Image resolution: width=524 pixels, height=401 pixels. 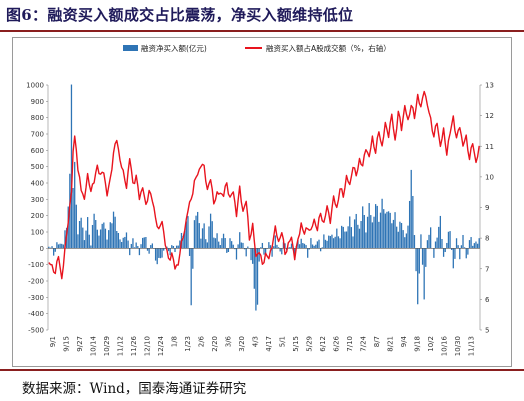 I want to click on left-tick-label: -500, so click(x=36, y=331).